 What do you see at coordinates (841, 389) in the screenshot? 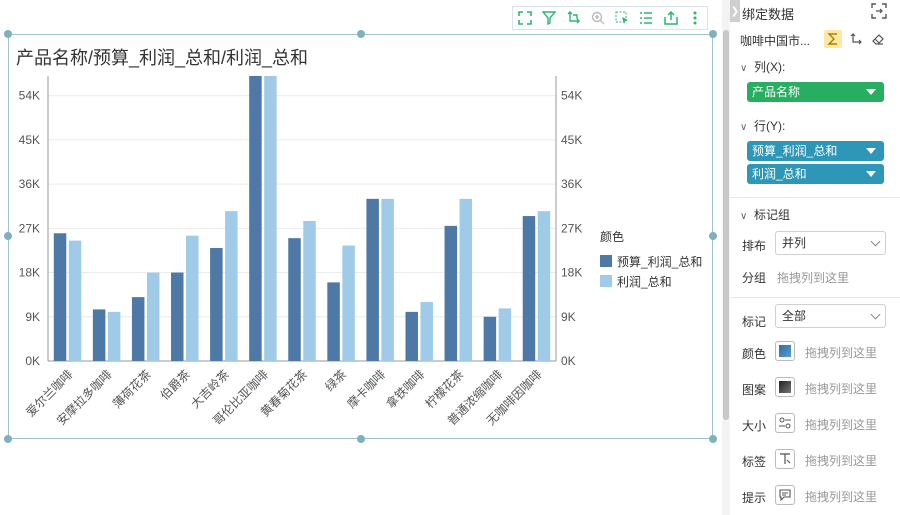
I see `pattern-drop-zone: 拖拽列到这里` at bounding box center [841, 389].